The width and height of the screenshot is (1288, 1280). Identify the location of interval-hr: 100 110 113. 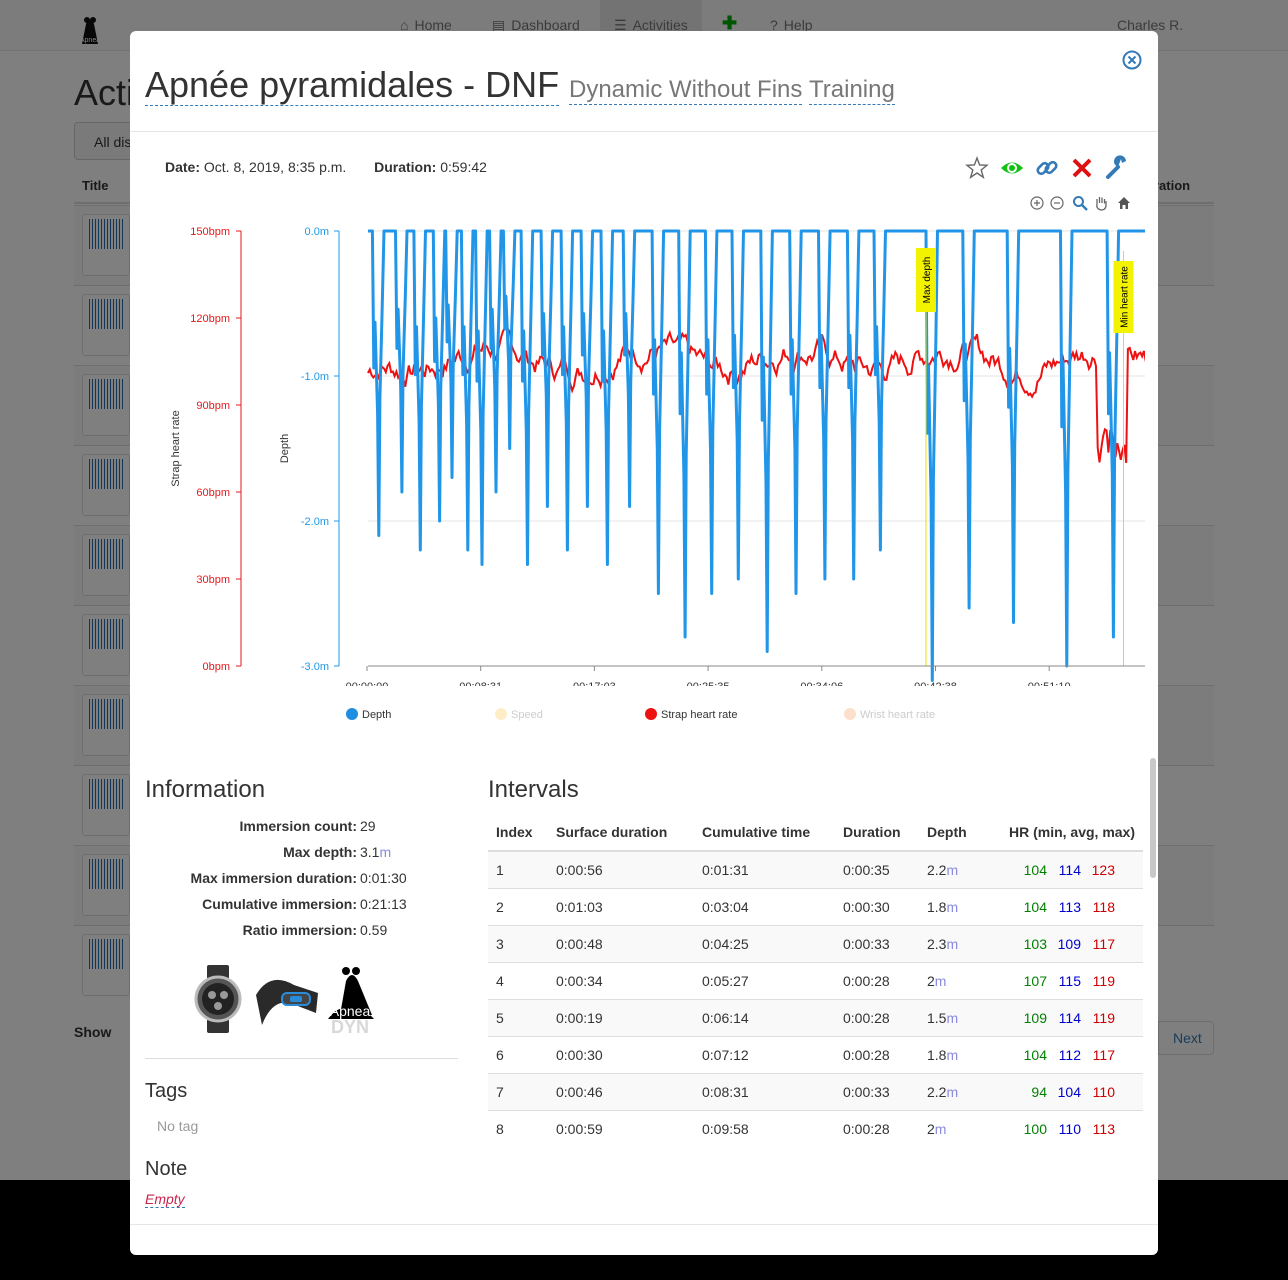
(1067, 1128).